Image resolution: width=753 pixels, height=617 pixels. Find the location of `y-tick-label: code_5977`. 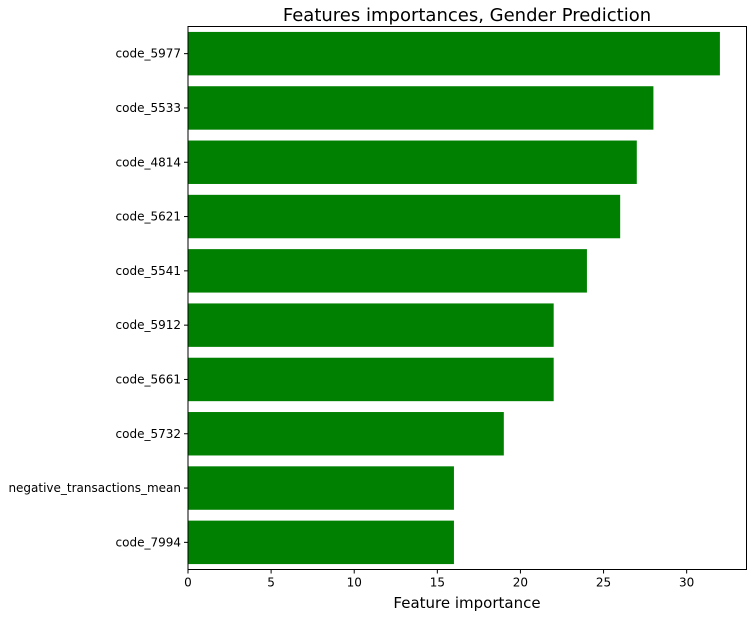

y-tick-label: code_5977 is located at coordinates (148, 54).